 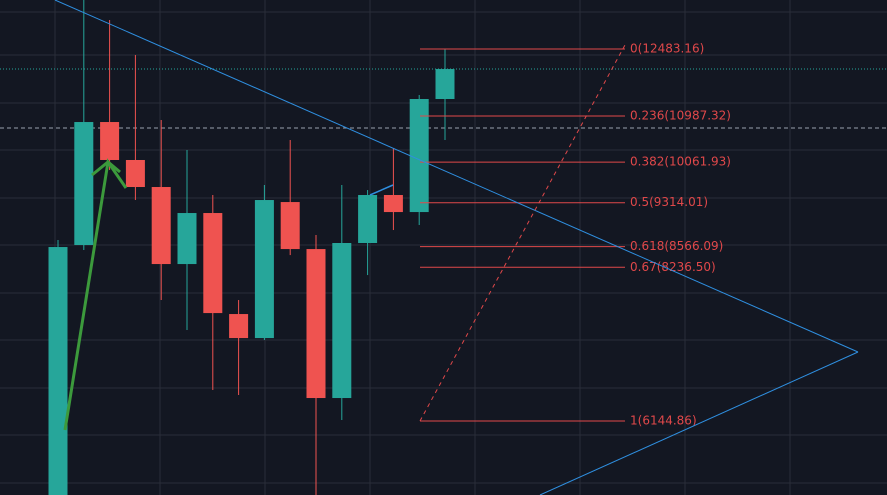 What do you see at coordinates (673, 267) in the screenshot?
I see `fib-label: 0.67(8236.50)` at bounding box center [673, 267].